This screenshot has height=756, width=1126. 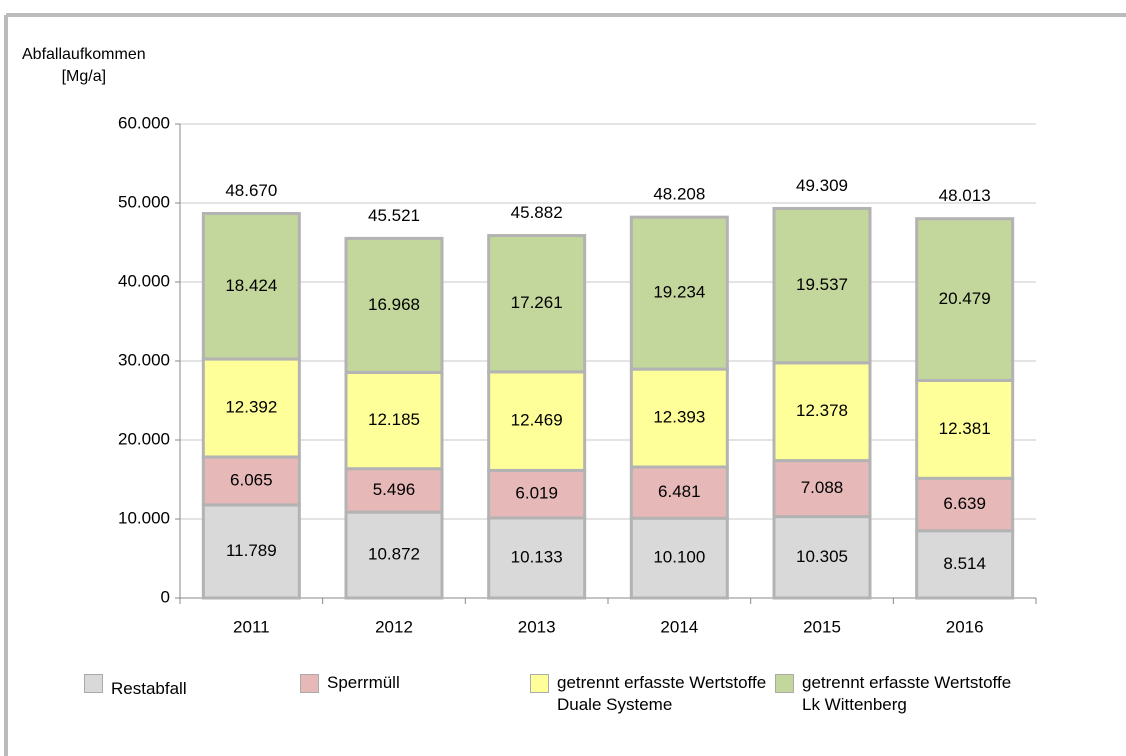 What do you see at coordinates (144, 359) in the screenshot?
I see `y-tick-label: 30.000` at bounding box center [144, 359].